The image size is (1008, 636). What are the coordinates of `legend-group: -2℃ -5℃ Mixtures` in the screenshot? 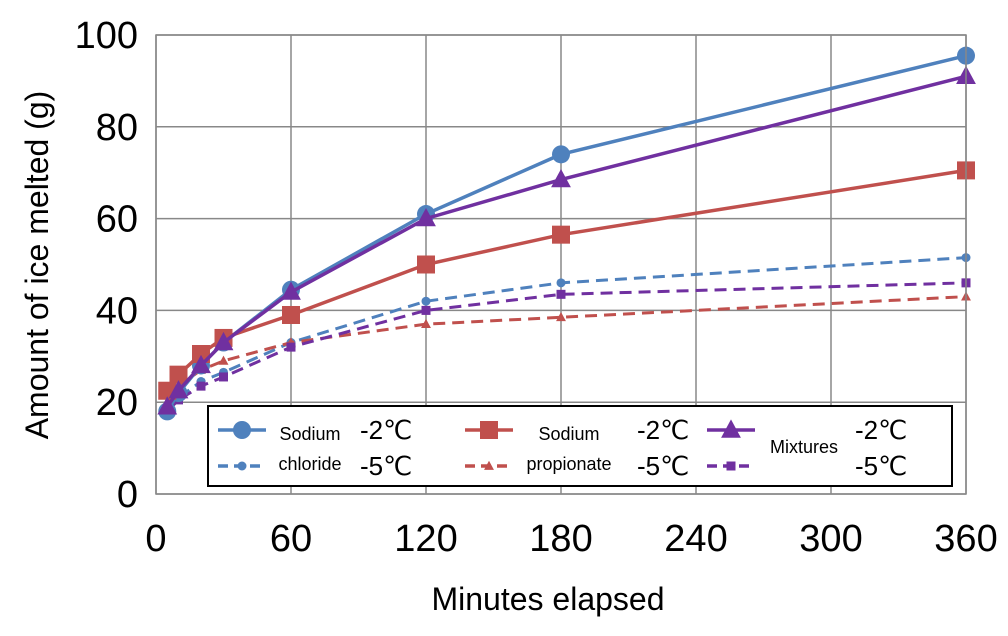 It's located at (807, 448).